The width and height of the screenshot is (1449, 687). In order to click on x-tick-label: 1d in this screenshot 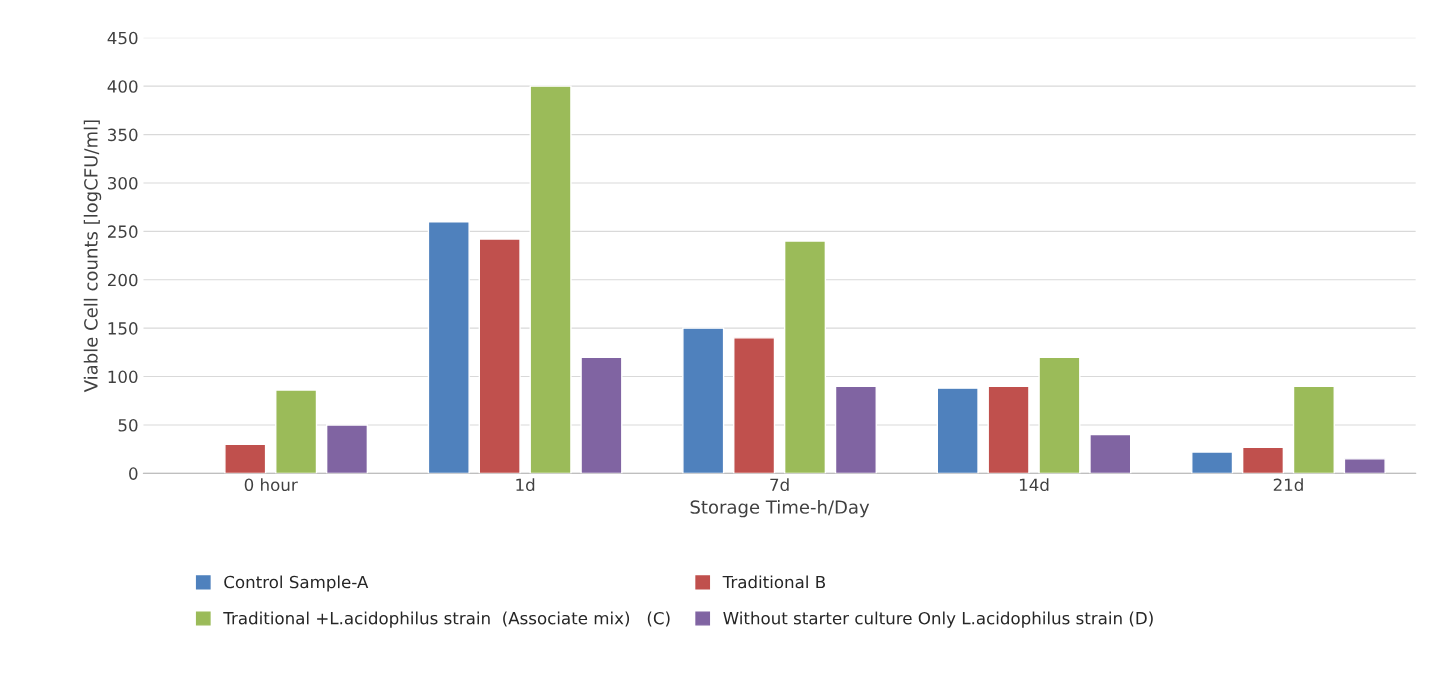, I will do `click(525, 485)`.